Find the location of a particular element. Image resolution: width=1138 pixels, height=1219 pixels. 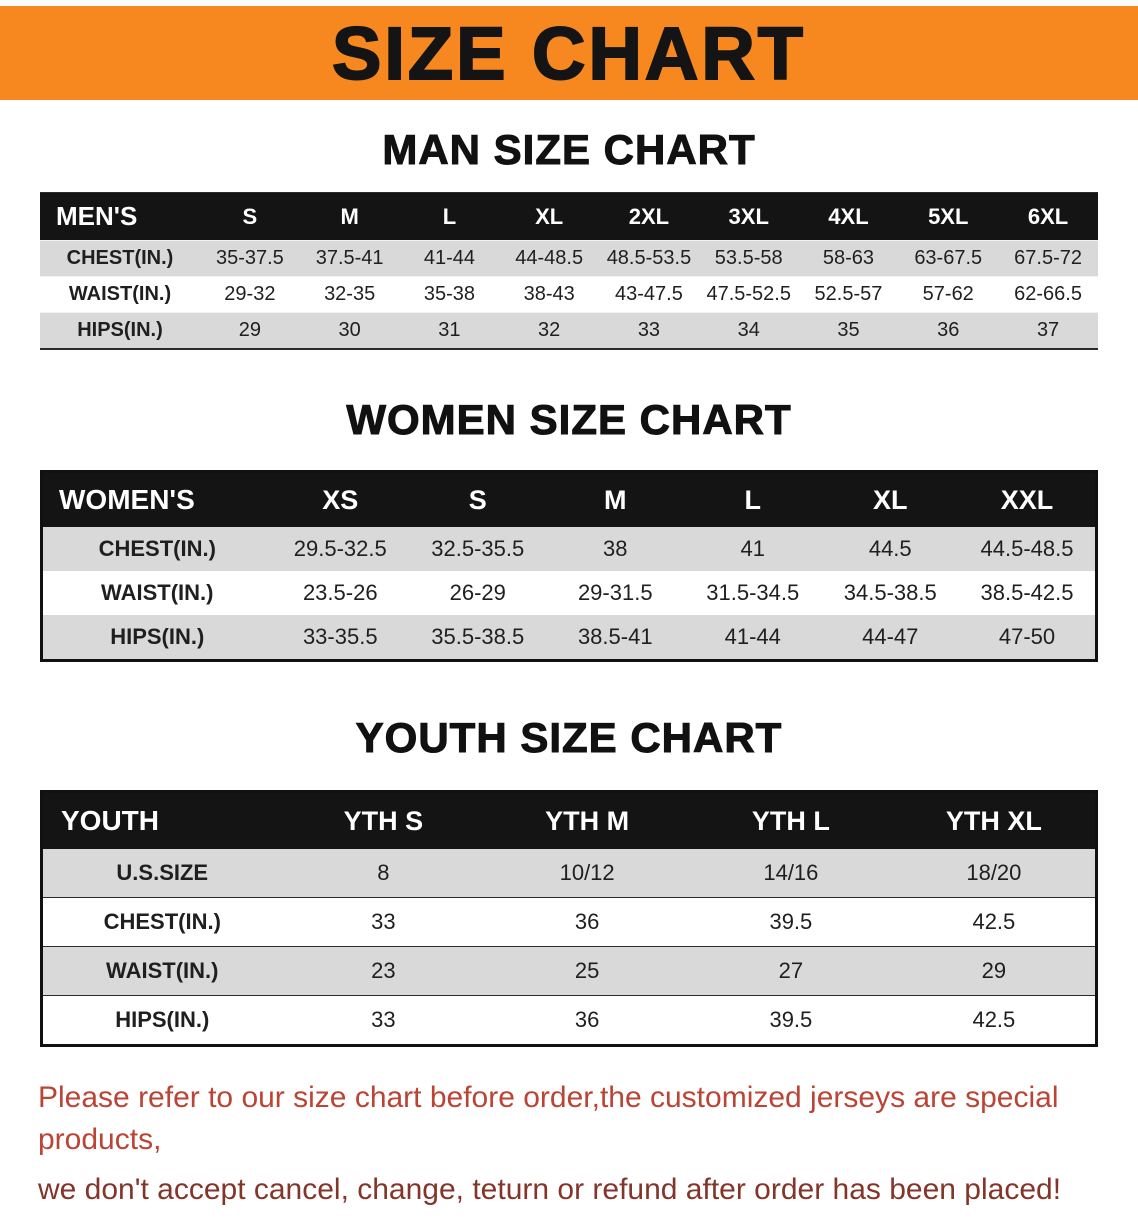

size-value: 52.5-57 is located at coordinates (848, 294).